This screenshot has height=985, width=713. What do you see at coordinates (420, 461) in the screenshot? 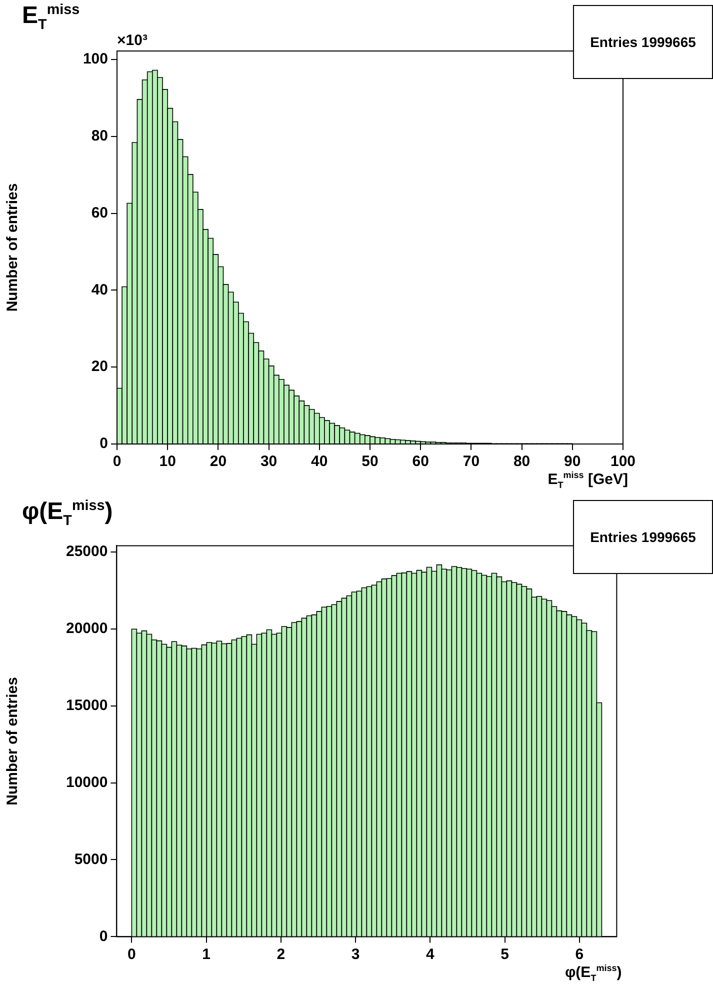
I see `x-tick-label: 60` at bounding box center [420, 461].